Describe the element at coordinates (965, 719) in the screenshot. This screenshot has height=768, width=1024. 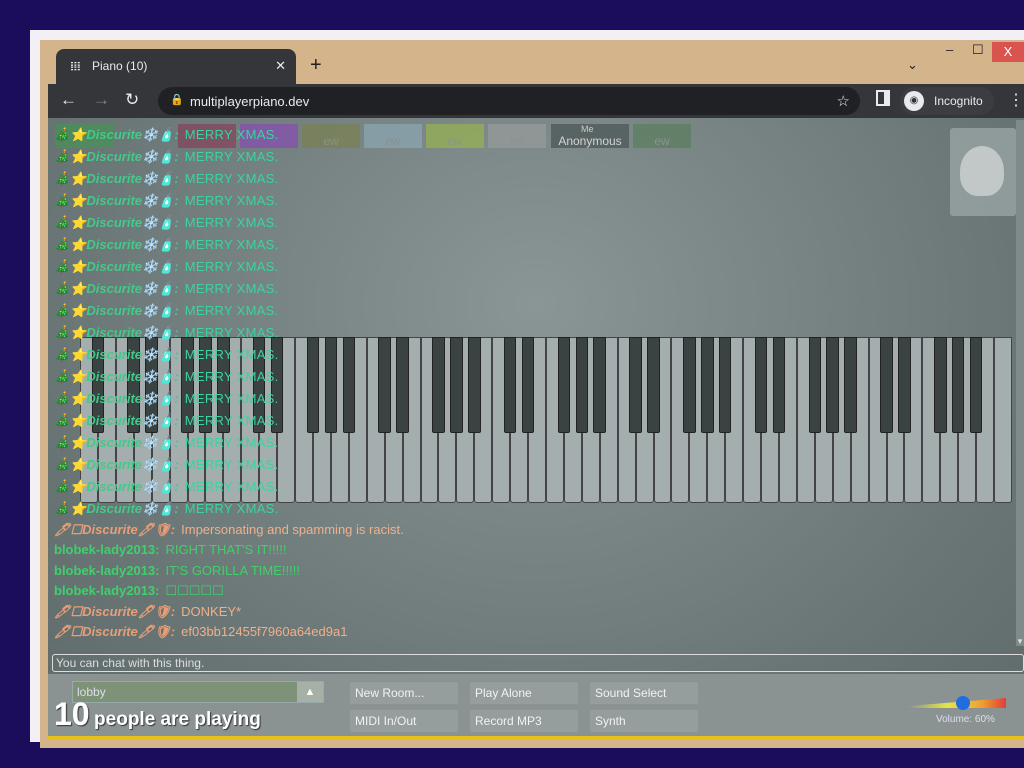
I see `volume-label: Volume: 60%` at that location.